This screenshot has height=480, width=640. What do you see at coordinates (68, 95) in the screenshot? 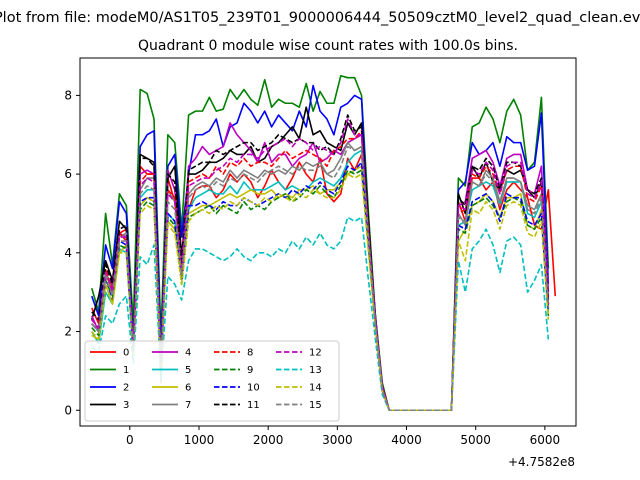
I see `y-tick-label: 8` at bounding box center [68, 95].